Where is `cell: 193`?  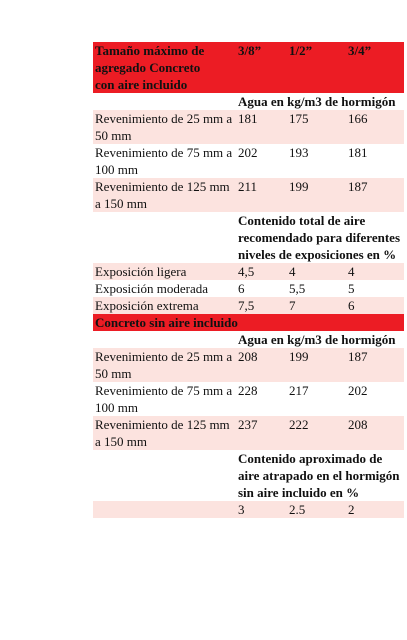
cell: 193 is located at coordinates (299, 152).